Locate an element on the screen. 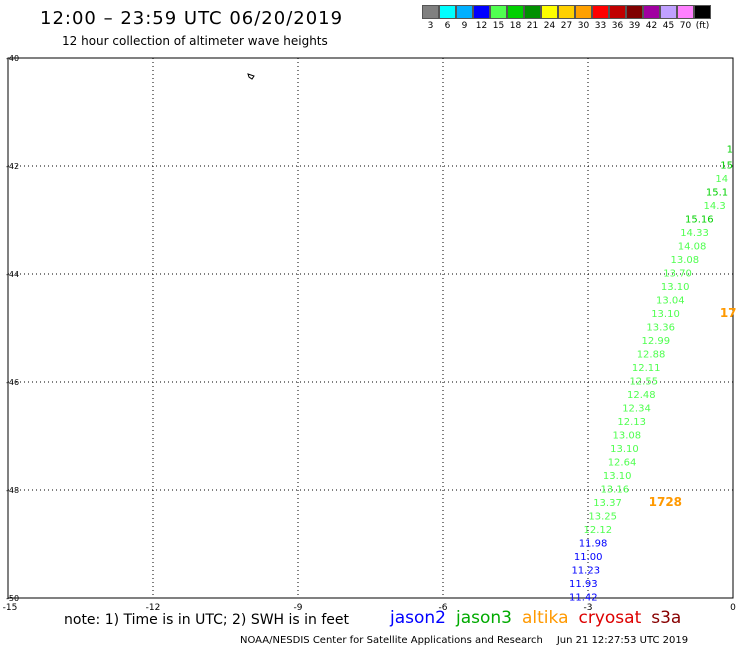 The width and height of the screenshot is (740, 650). lon-tick-label: -12 is located at coordinates (153, 608).